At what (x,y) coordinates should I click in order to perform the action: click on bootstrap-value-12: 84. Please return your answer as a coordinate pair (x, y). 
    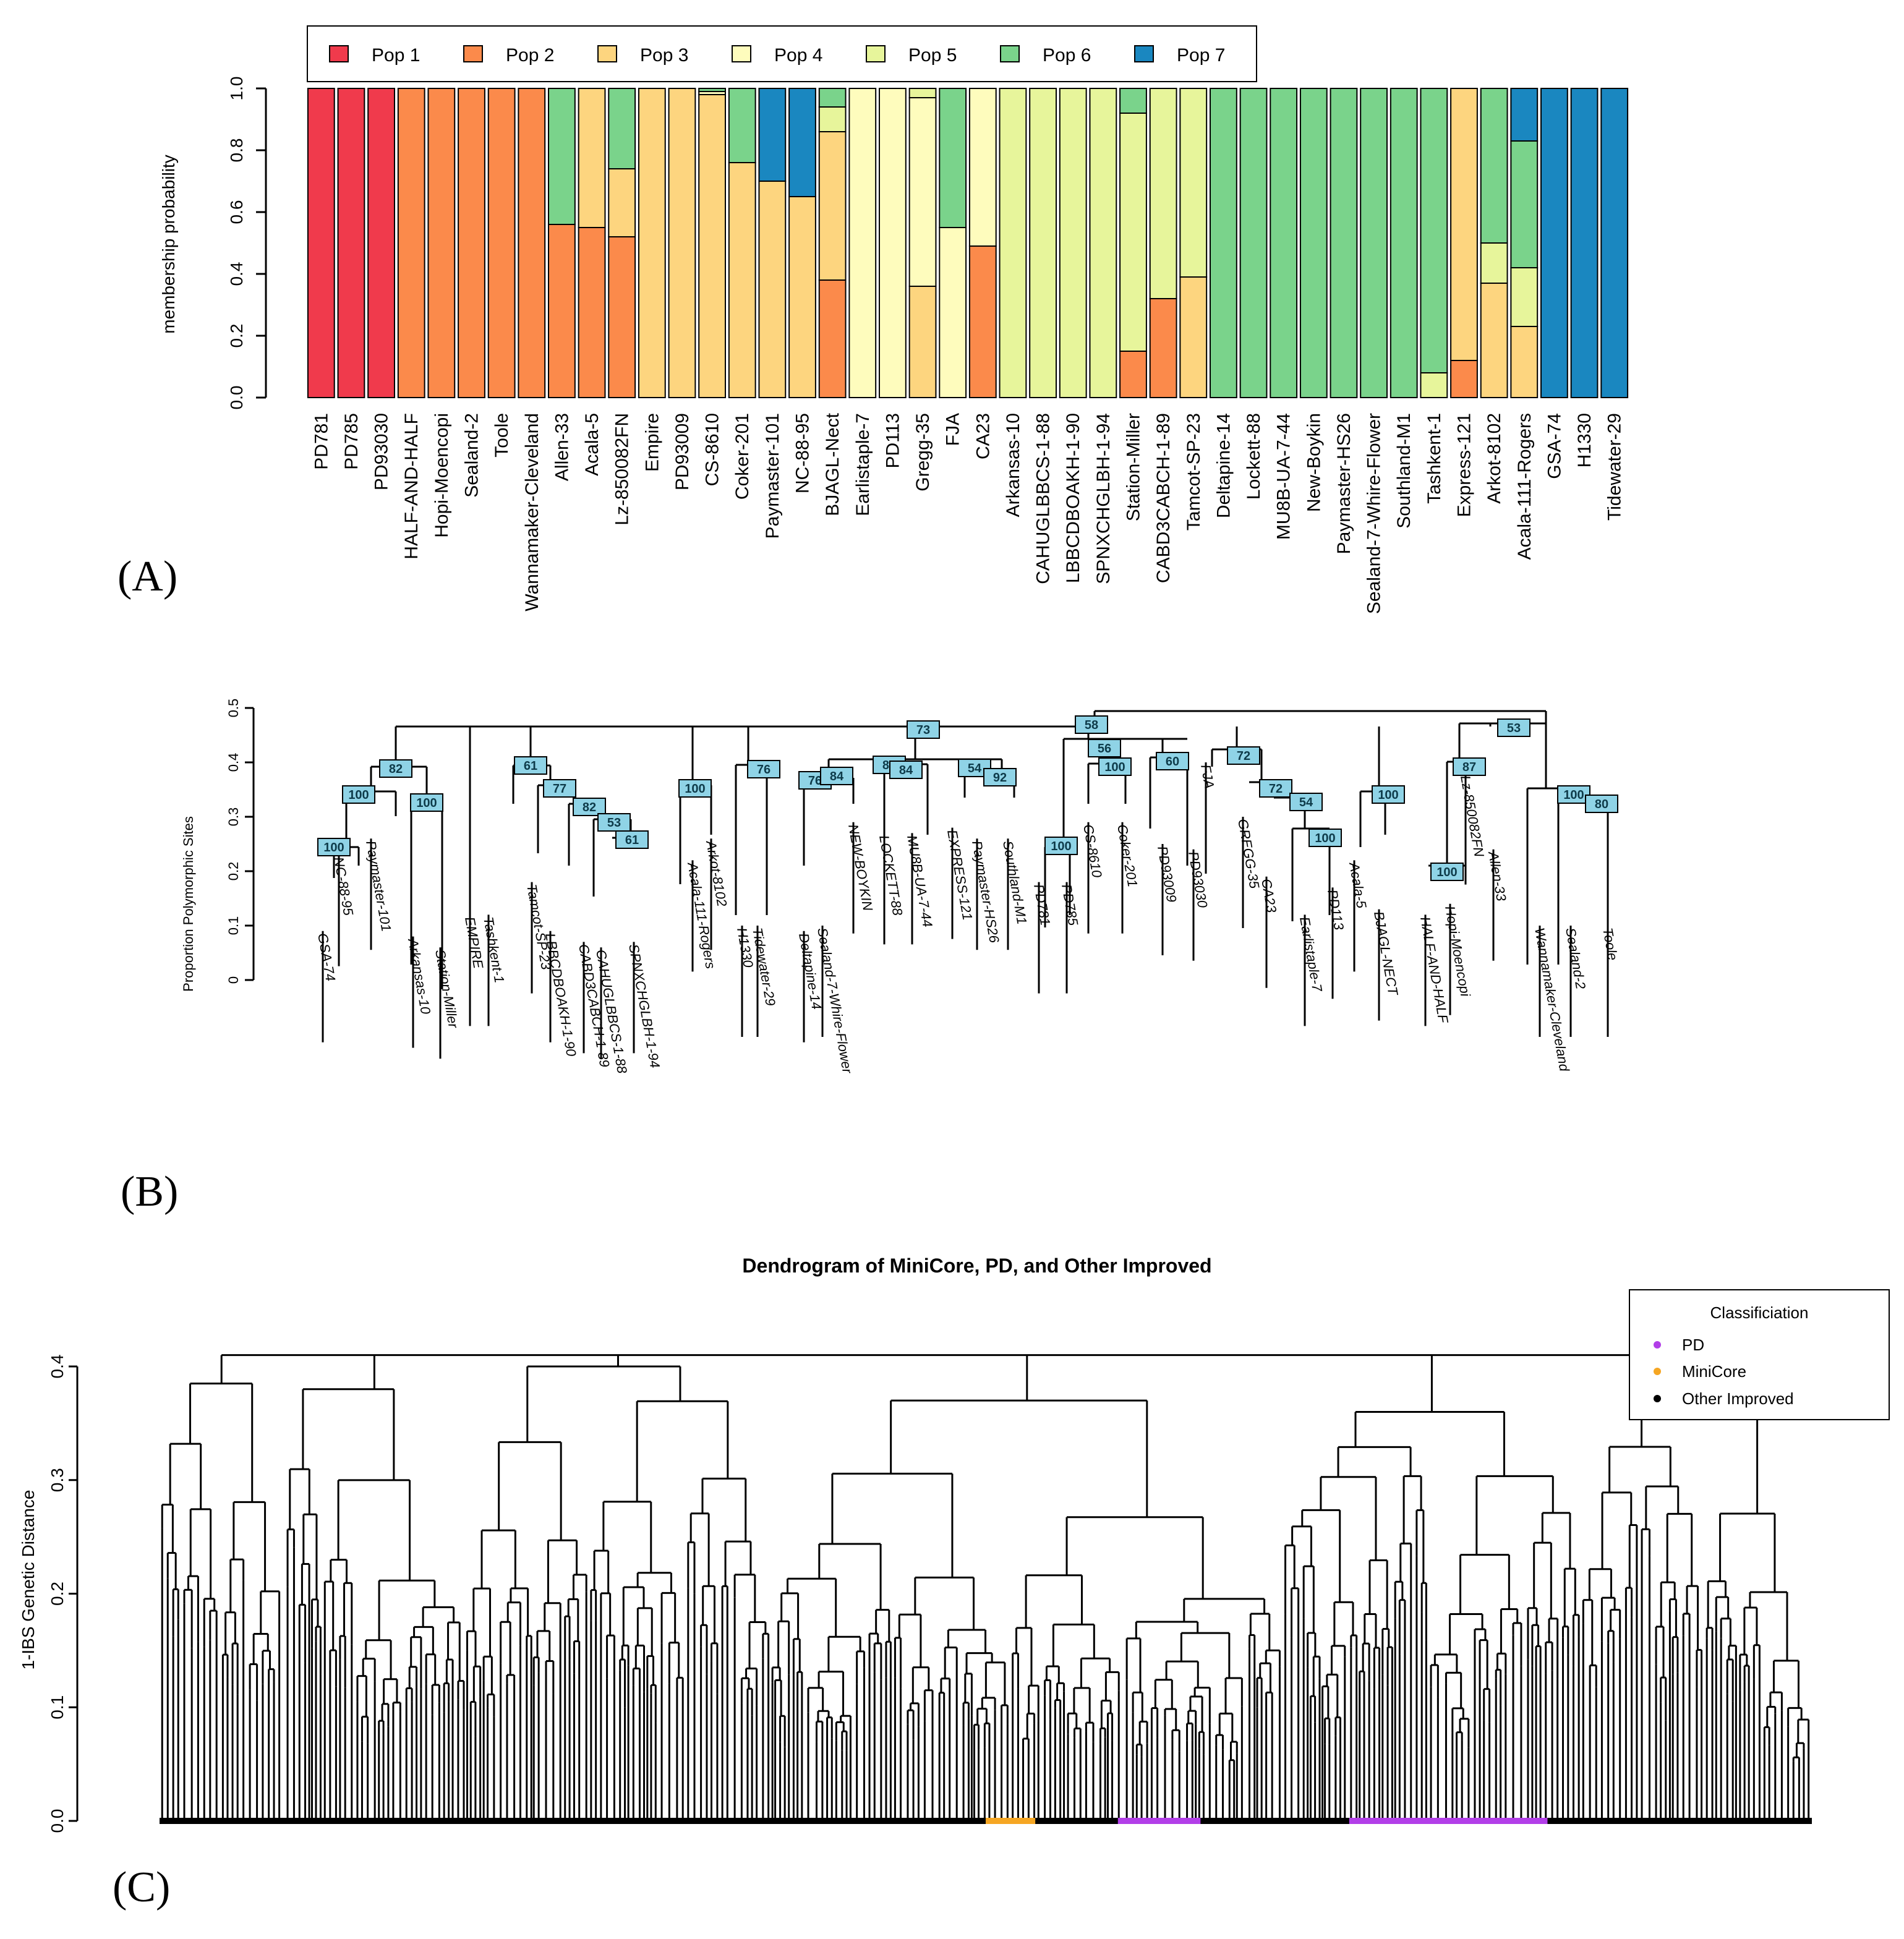
    Looking at the image, I should click on (837, 776).